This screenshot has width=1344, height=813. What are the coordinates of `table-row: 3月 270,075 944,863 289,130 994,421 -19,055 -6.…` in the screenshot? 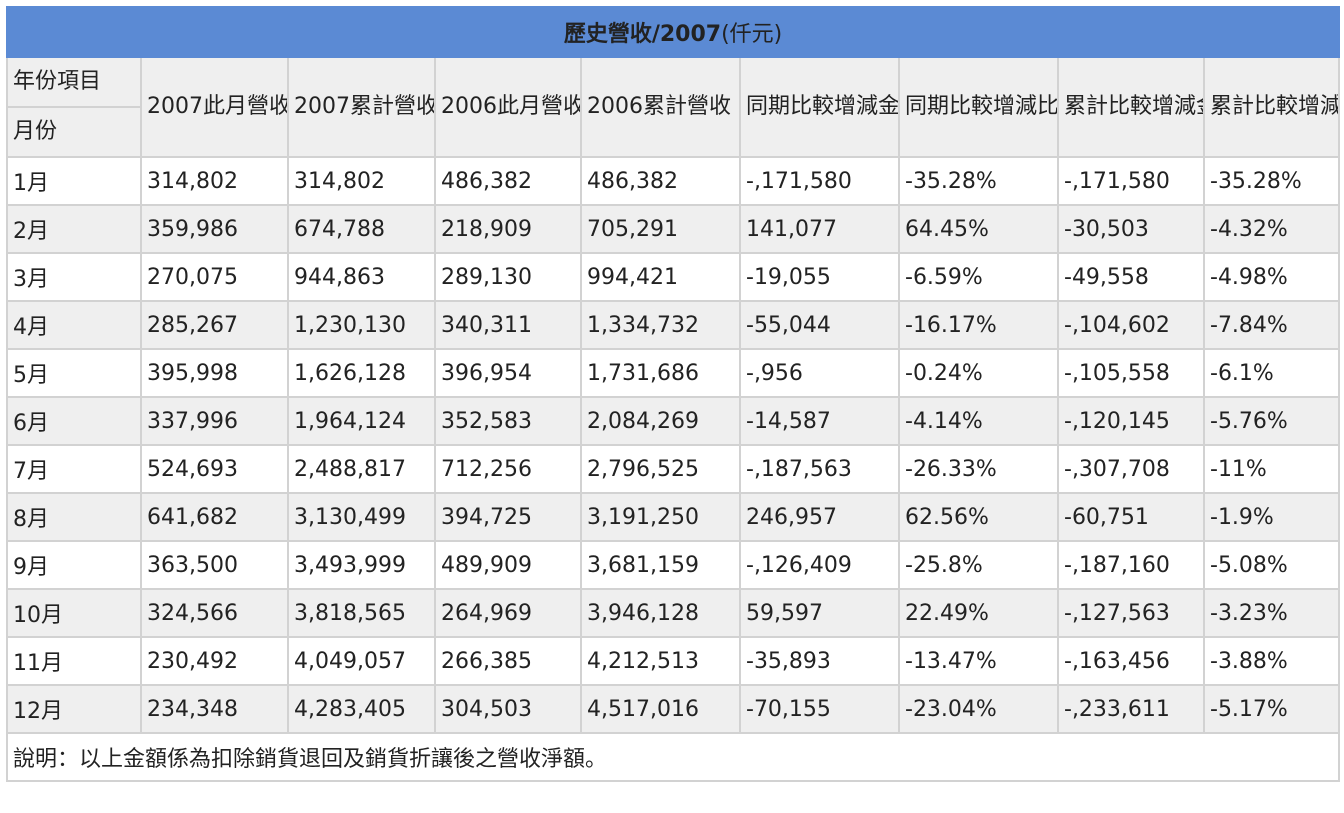 It's located at (673, 277).